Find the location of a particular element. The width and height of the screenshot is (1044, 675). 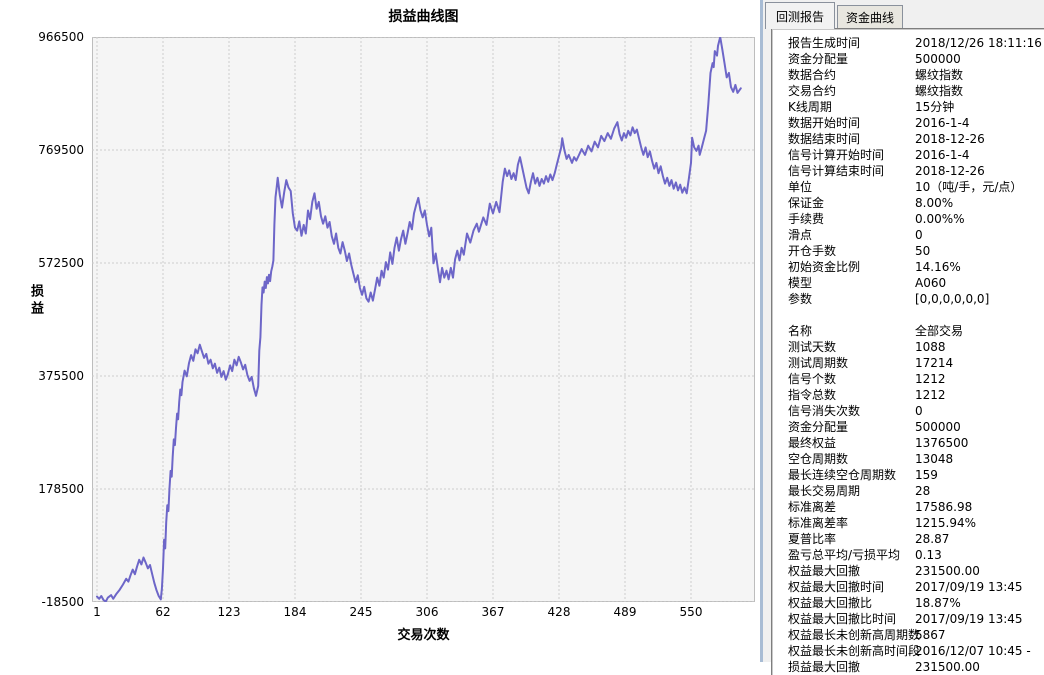

report-row-label: 标准离差率 is located at coordinates (818, 523).